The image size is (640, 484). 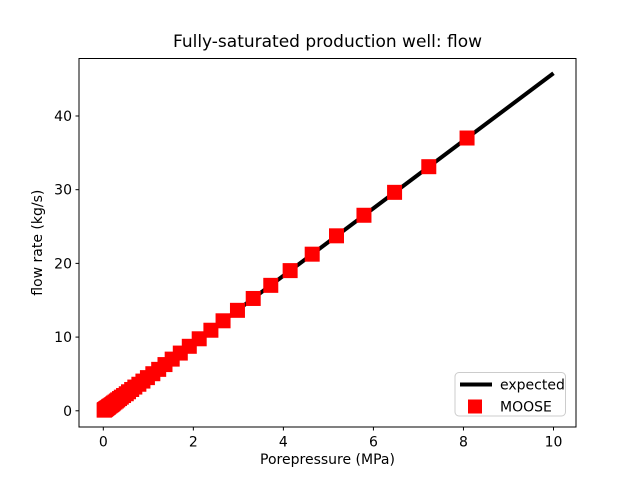 I want to click on x-tick-label: 6, so click(x=373, y=443).